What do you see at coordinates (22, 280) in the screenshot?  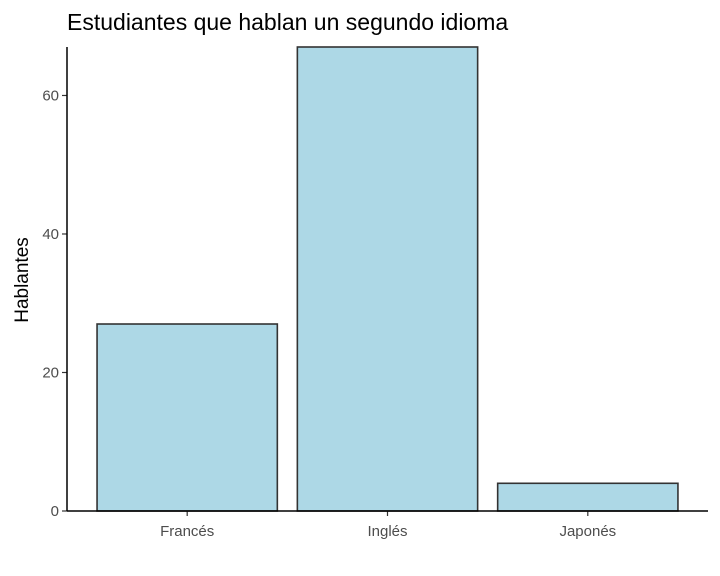 I see `y-axis-title: Hablantes` at bounding box center [22, 280].